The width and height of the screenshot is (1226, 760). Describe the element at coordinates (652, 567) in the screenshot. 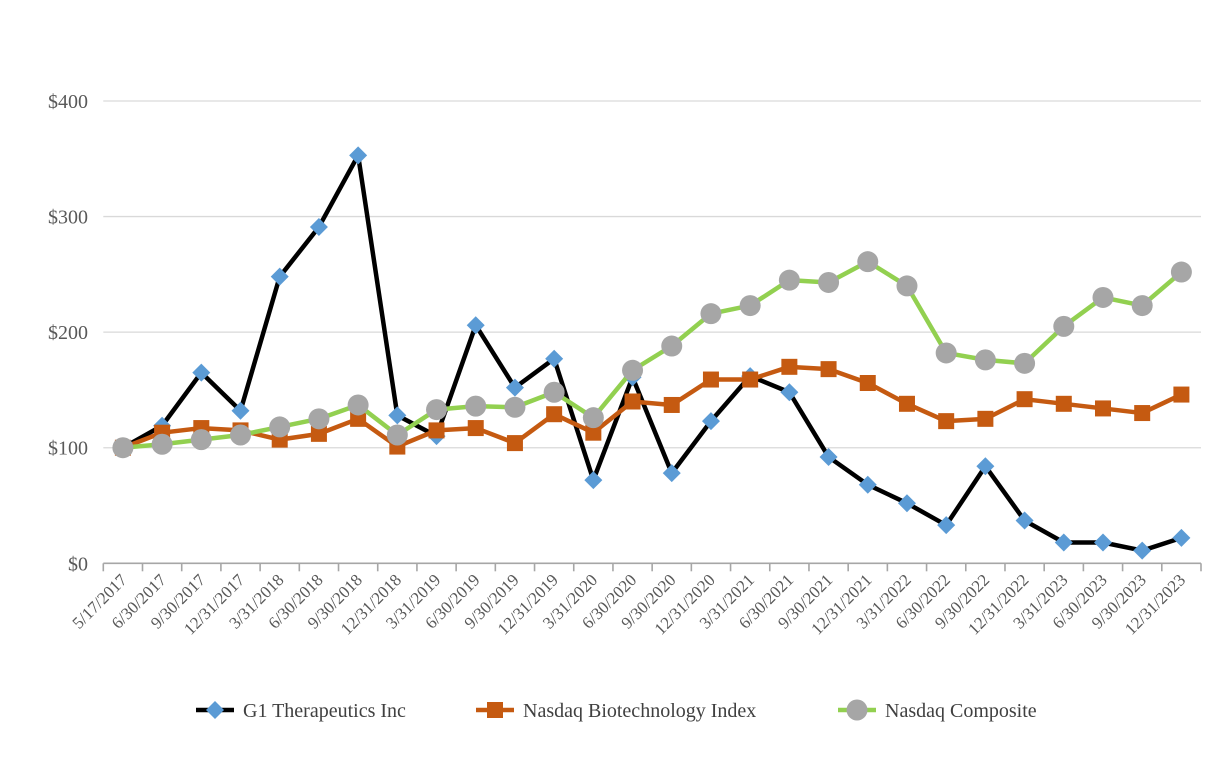

I see `x-axis-line` at that location.